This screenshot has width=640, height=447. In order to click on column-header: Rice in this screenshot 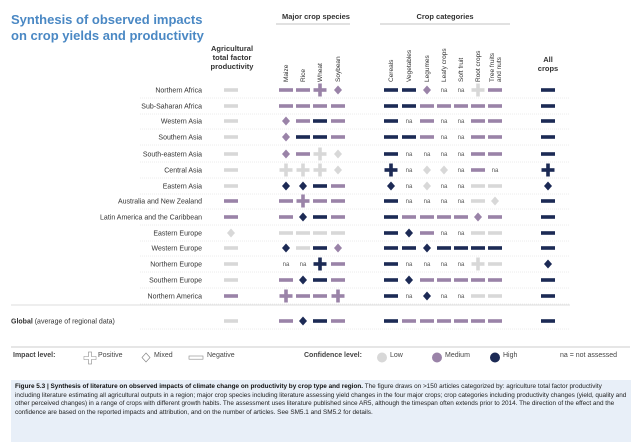, I will do `click(303, 75)`.